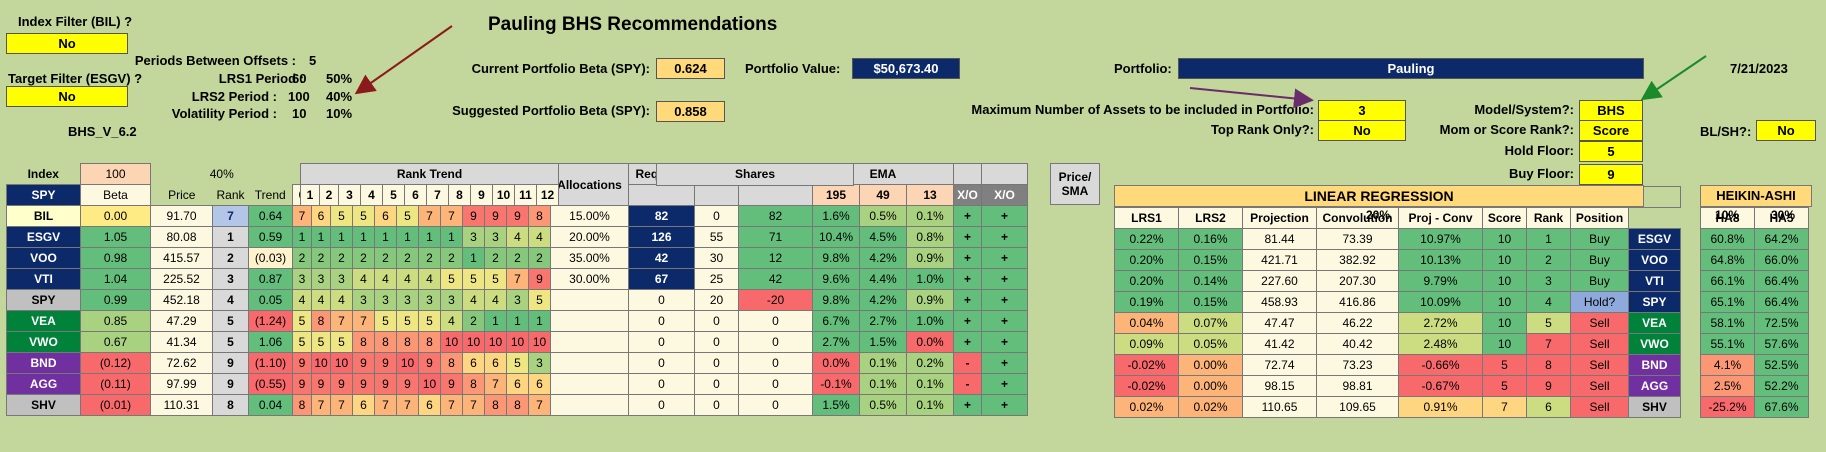 This screenshot has width=1826, height=452. I want to click on index-filter-value: No, so click(67, 43).